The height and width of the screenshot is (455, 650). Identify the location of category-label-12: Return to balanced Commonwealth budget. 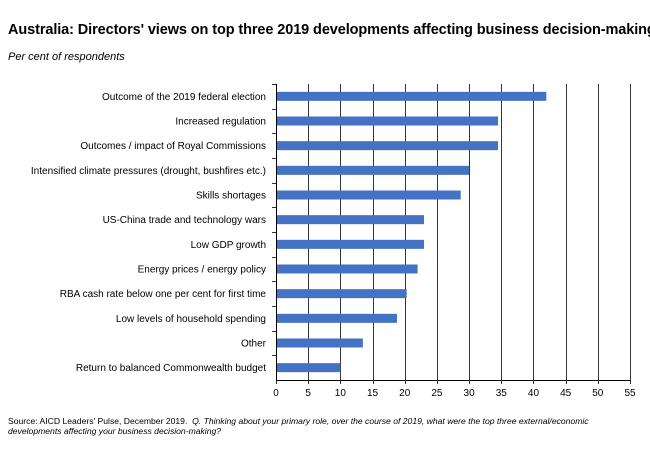
(171, 368).